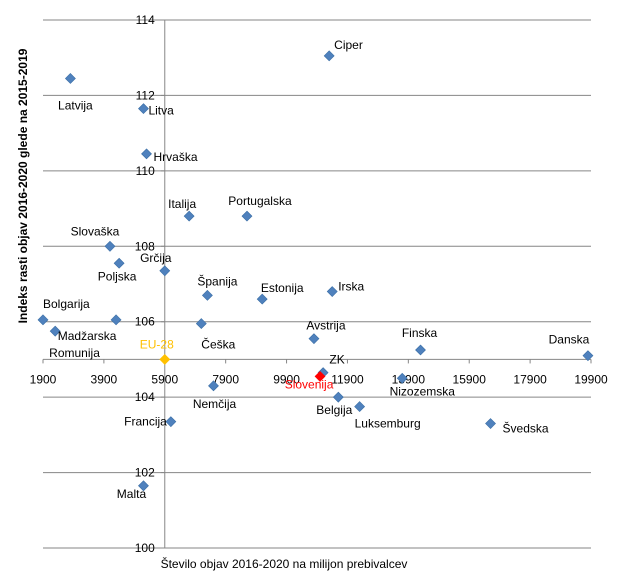  What do you see at coordinates (351, 287) in the screenshot?
I see `point-label-irska: Irska` at bounding box center [351, 287].